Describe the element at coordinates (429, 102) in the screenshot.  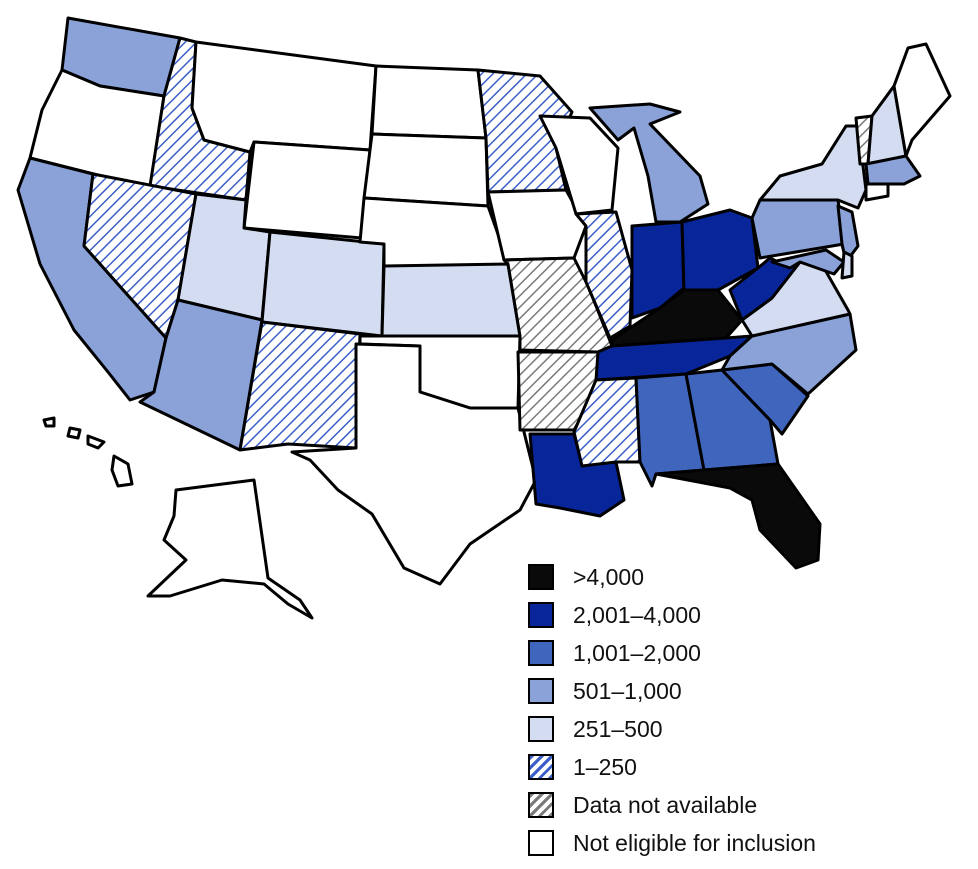
I see `state-north-dakota` at that location.